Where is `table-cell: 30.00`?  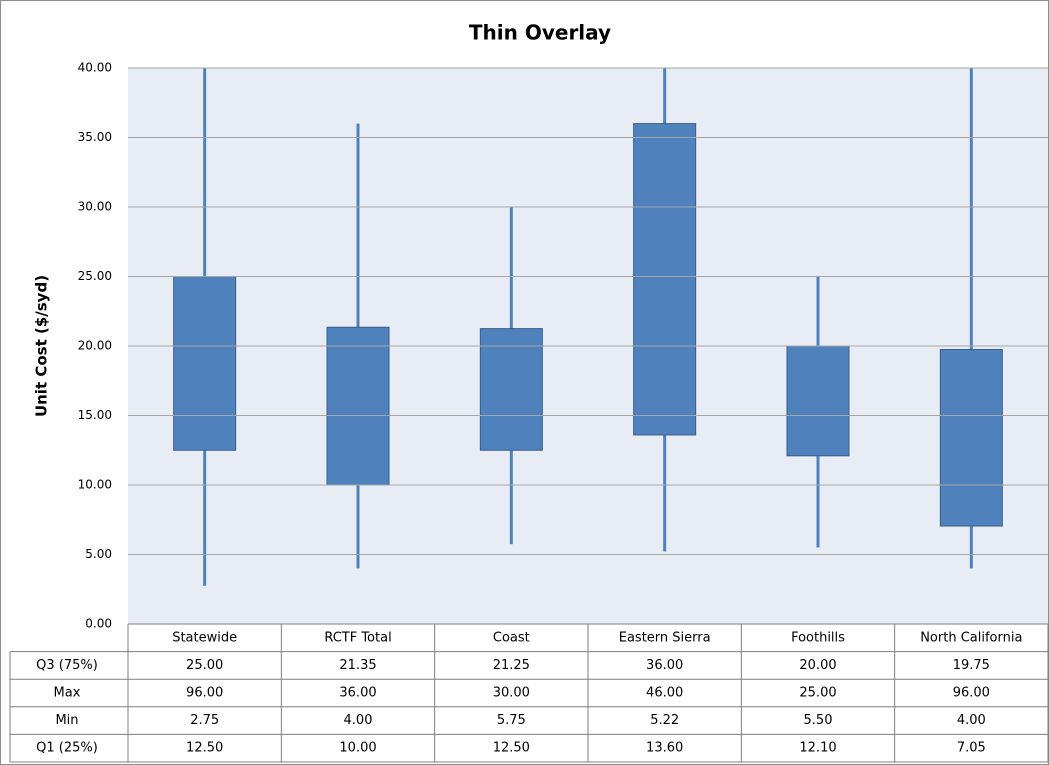 table-cell: 30.00 is located at coordinates (511, 693).